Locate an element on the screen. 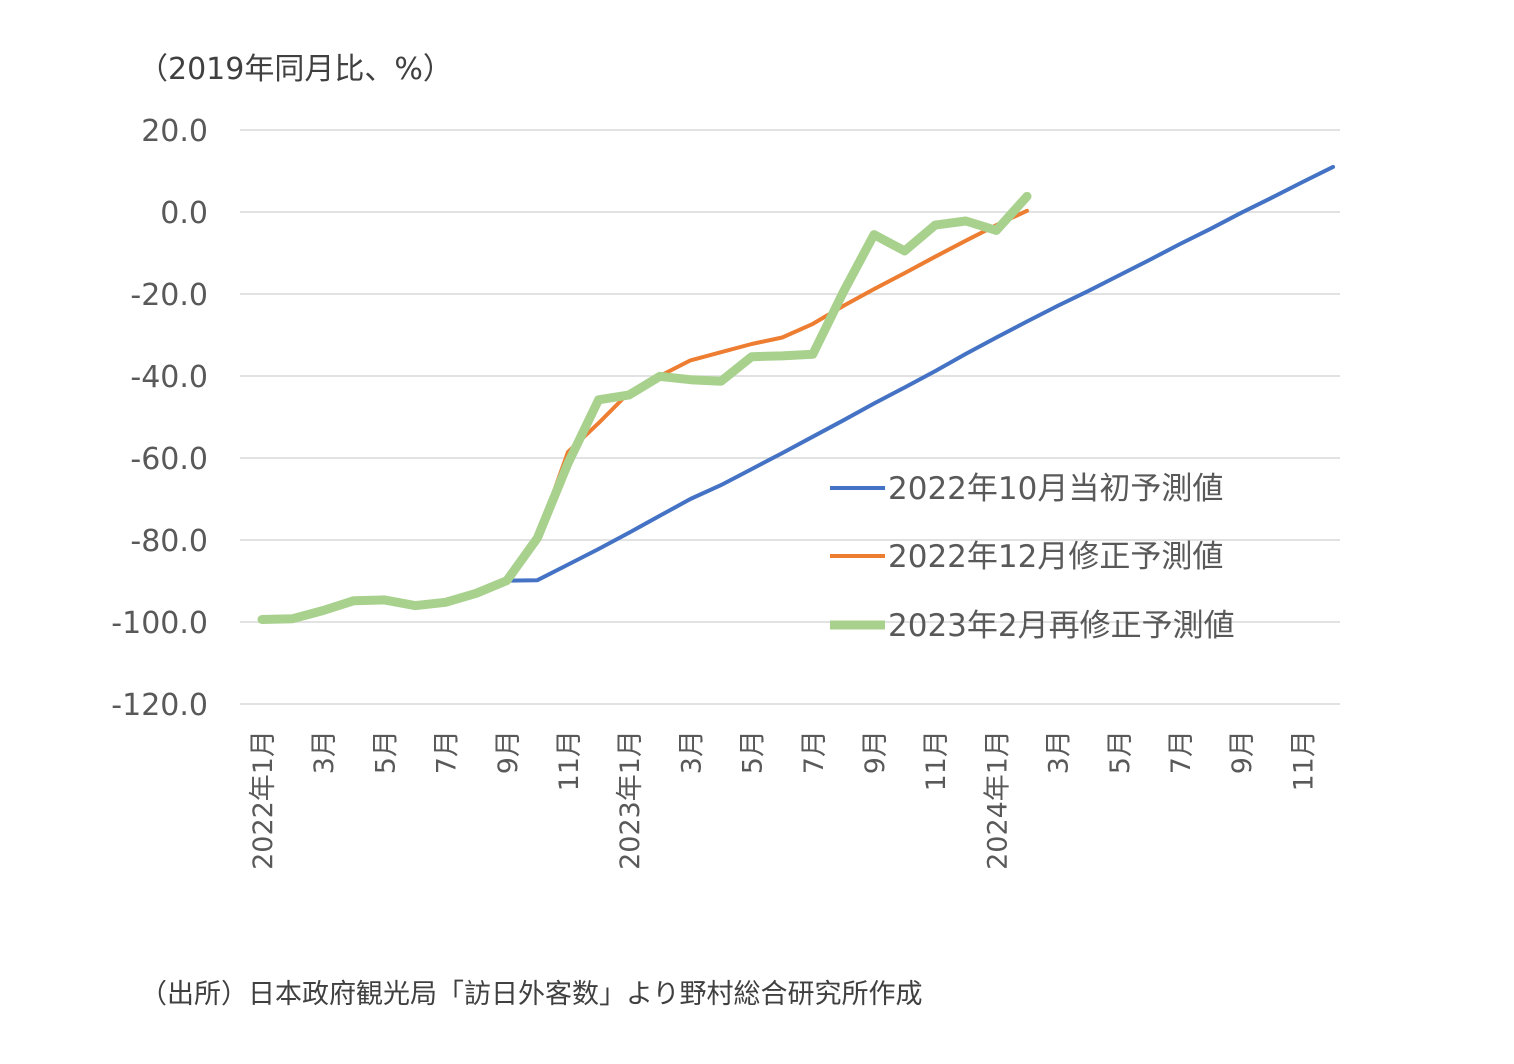  legend-label-3: 2023年2月再修正予測値 is located at coordinates (1061, 626).